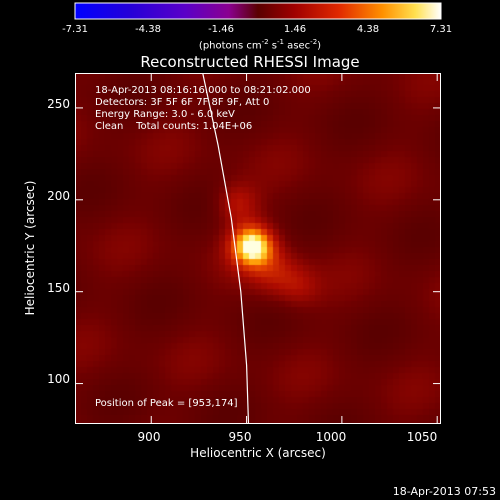 The width and height of the screenshot is (500, 500). What do you see at coordinates (165, 114) in the screenshot?
I see `info-energy-range: Energy Range: 3.0 - 6.0 keV` at bounding box center [165, 114].